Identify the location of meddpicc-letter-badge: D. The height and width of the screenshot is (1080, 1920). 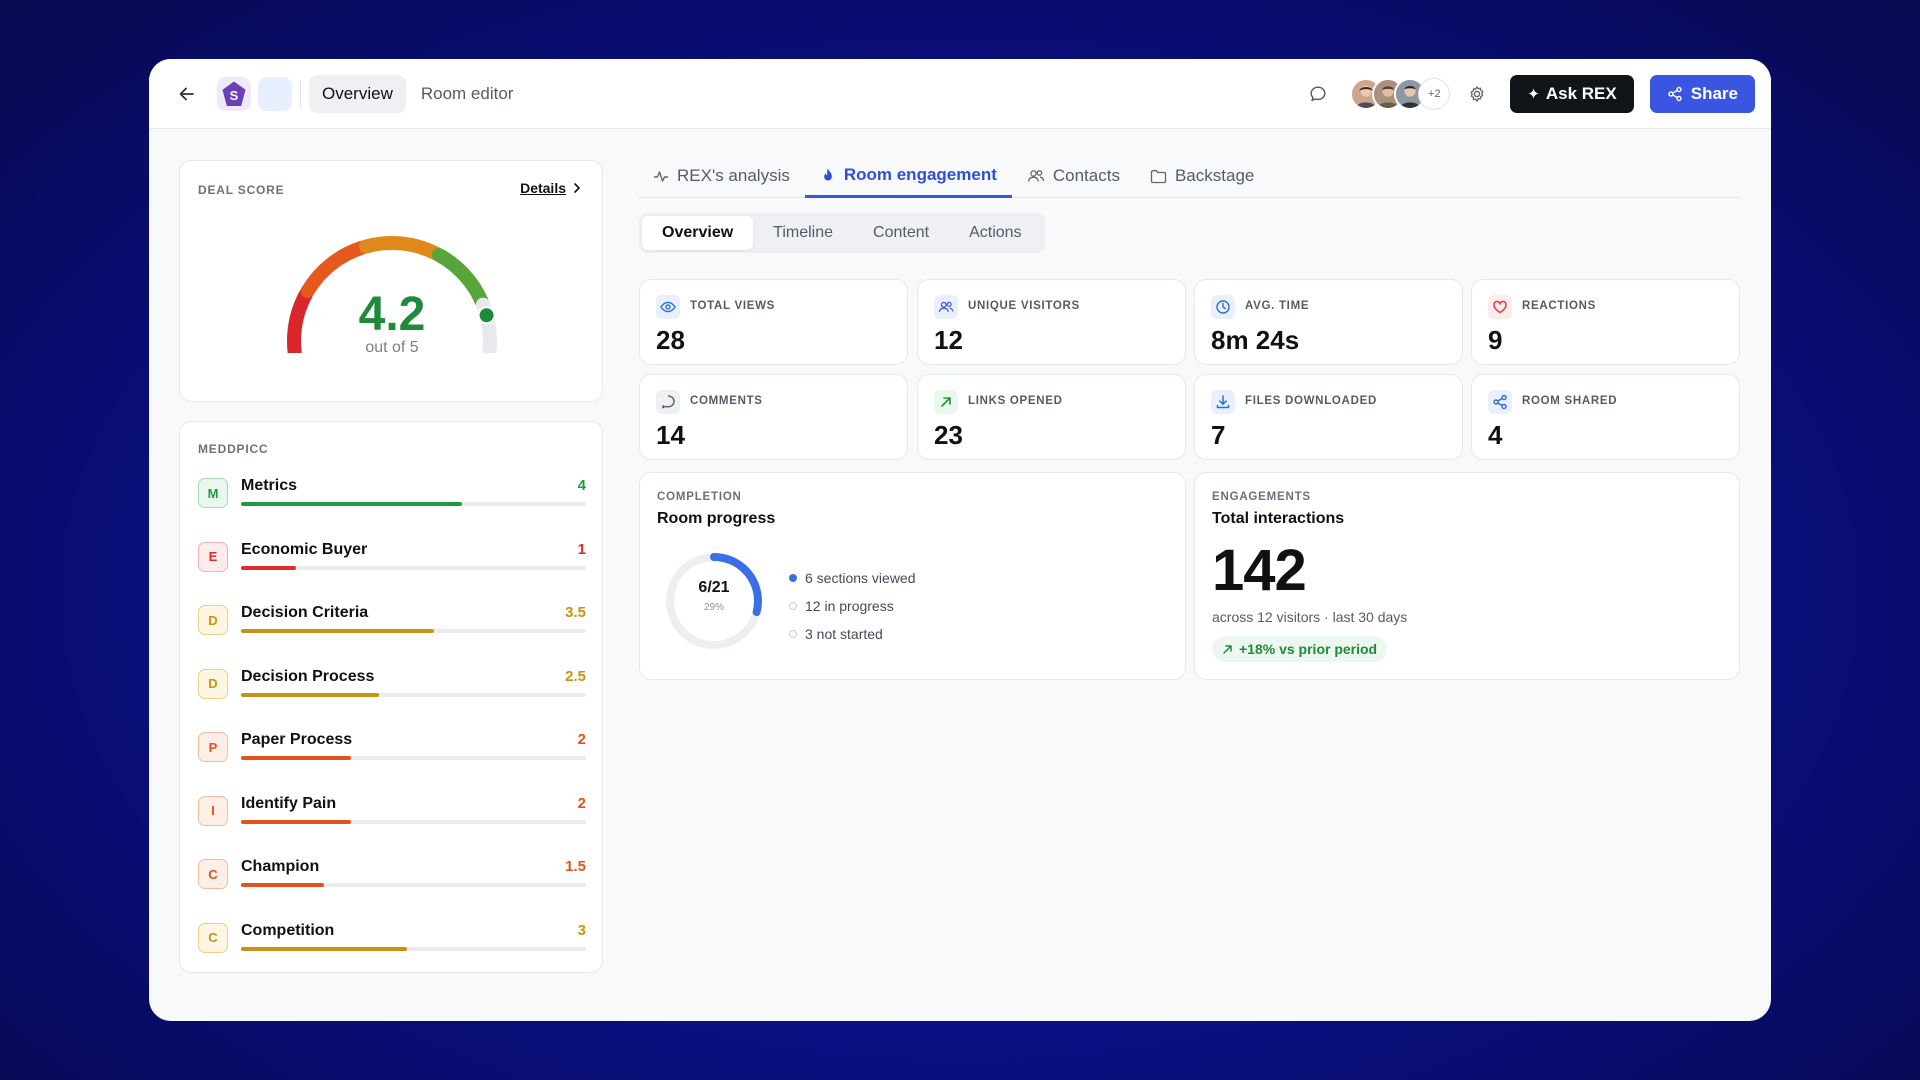
(213, 620).